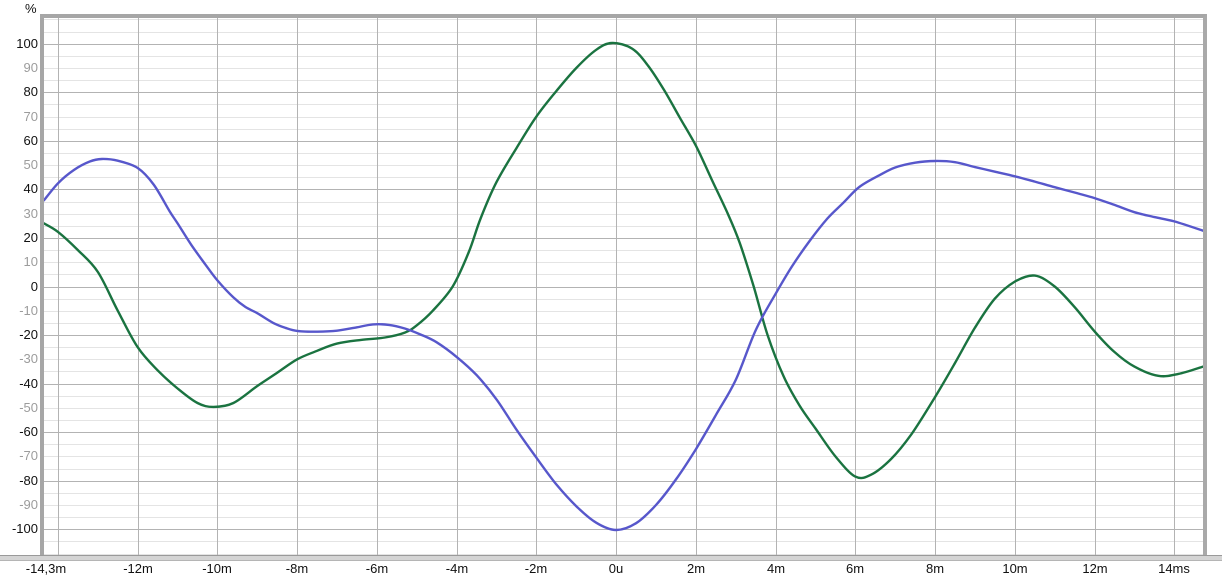 The image size is (1222, 581). Describe the element at coordinates (28, 431) in the screenshot. I see `y-tick-label: -60` at that location.